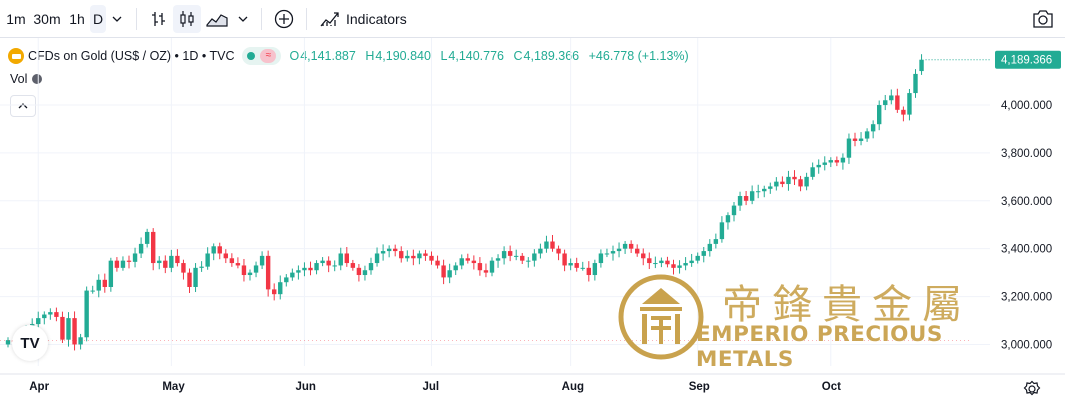  I want to click on volume-visibility-icon, so click(37, 79).